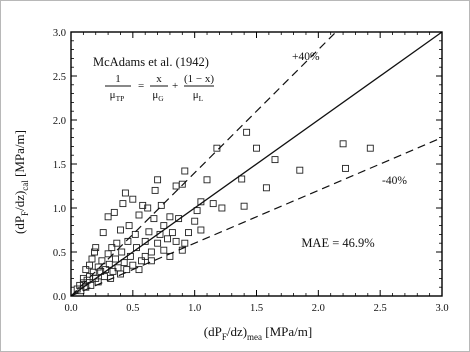 This screenshot has height=352, width=470. Describe the element at coordinates (198, 96) in the screenshot. I see `equation-term2-denominator: μL` at that location.